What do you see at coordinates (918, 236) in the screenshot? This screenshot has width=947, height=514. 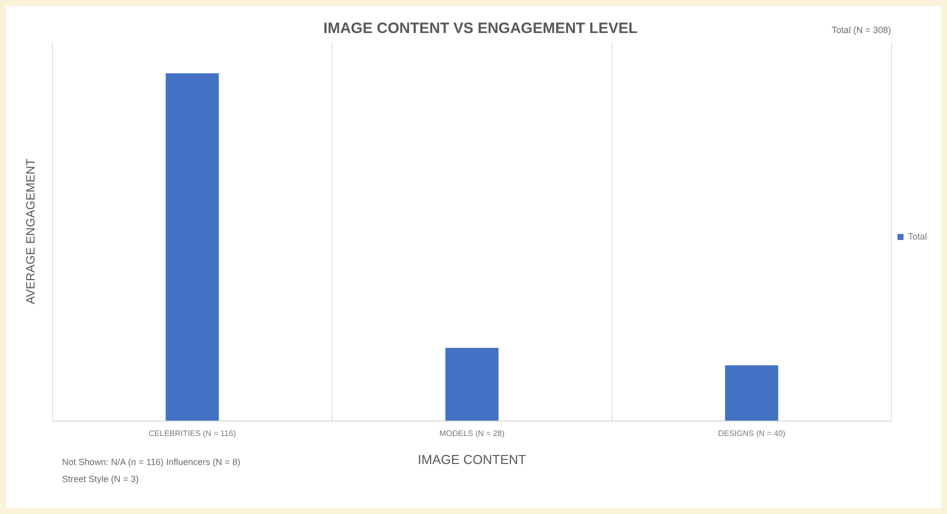 I see `legend-label: Total` at bounding box center [918, 236].